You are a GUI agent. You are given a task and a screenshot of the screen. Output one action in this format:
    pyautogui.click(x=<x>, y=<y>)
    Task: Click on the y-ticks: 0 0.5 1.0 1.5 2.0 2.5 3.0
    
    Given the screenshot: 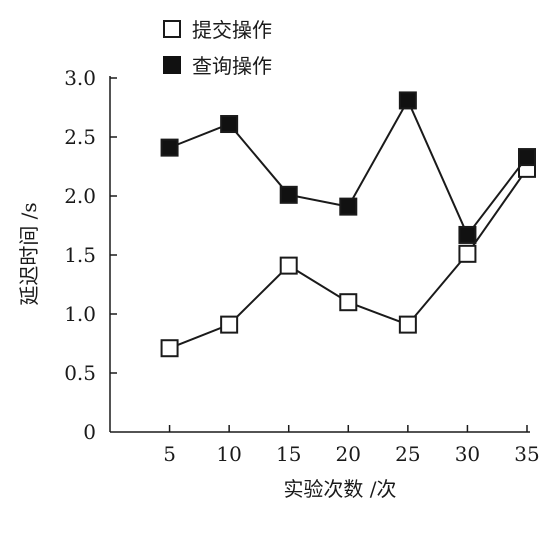 What is the action you would take?
    pyautogui.click(x=90, y=255)
    